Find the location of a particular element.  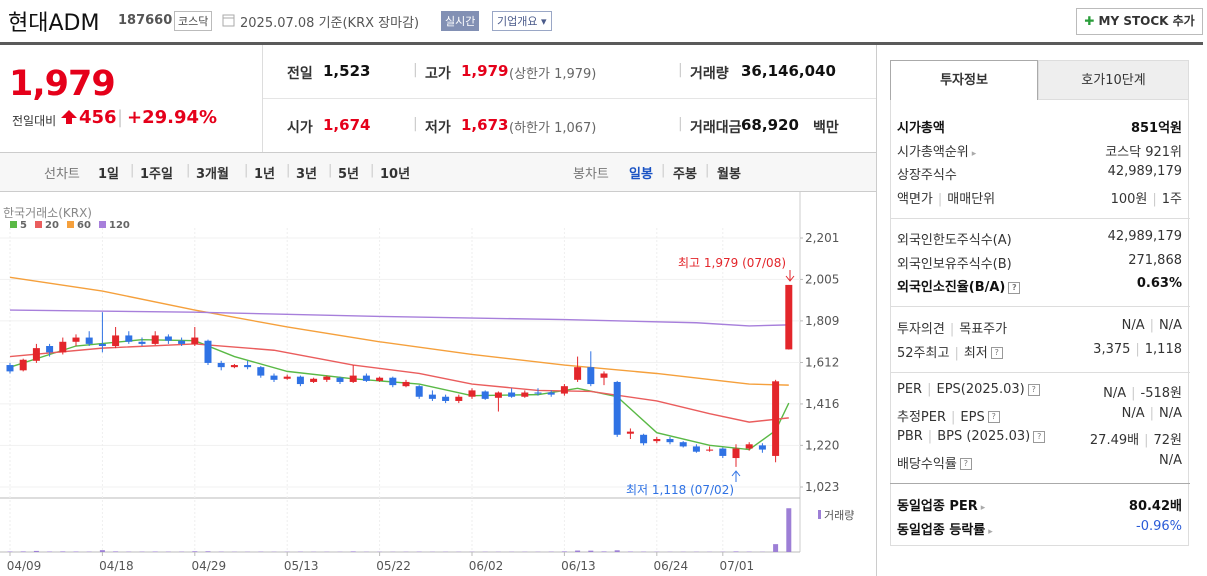

info-value: 80.42배 is located at coordinates (1155, 504).